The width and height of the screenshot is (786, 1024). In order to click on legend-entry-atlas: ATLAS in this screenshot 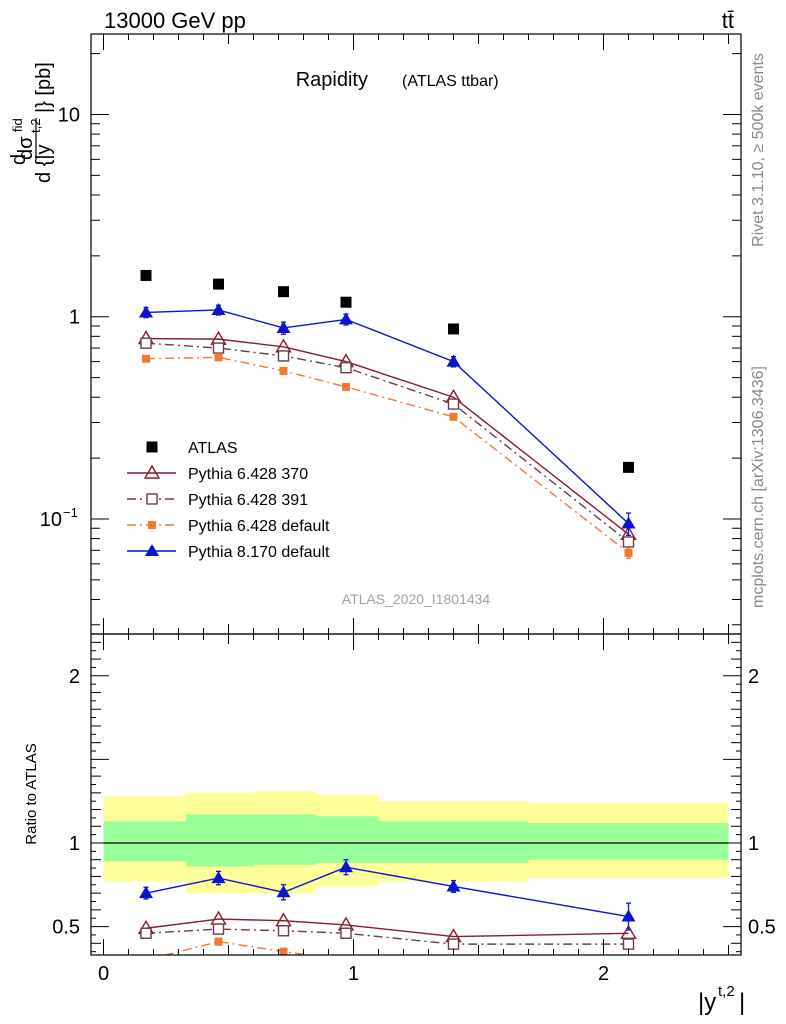, I will do `click(192, 448)`.